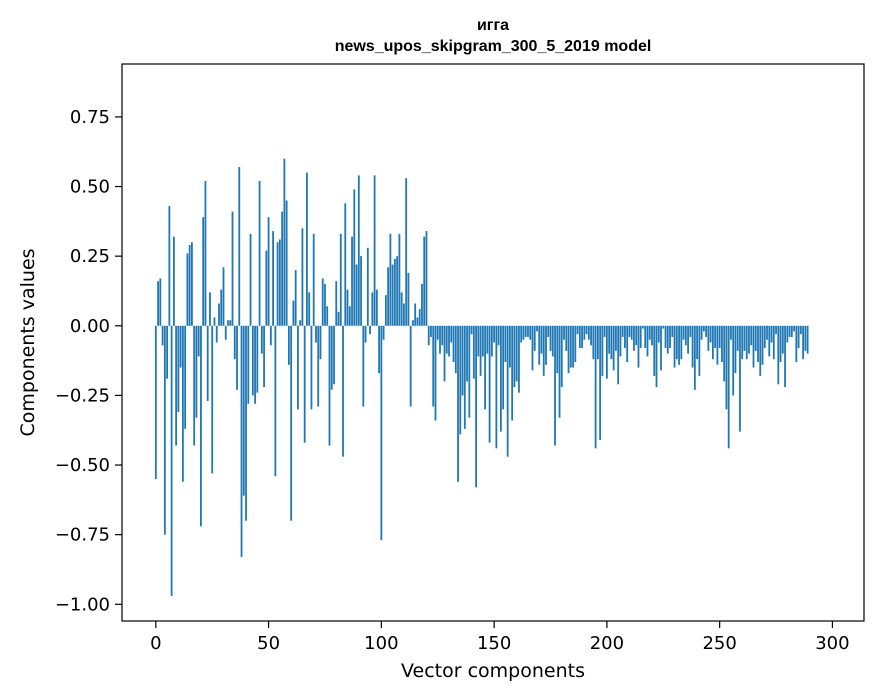 This screenshot has width=880, height=696. I want to click on y-axis-ticks: −1.00 −0.75 −0.50 −0.25 0.00 0.25 0.50 0.75, so click(88, 361).